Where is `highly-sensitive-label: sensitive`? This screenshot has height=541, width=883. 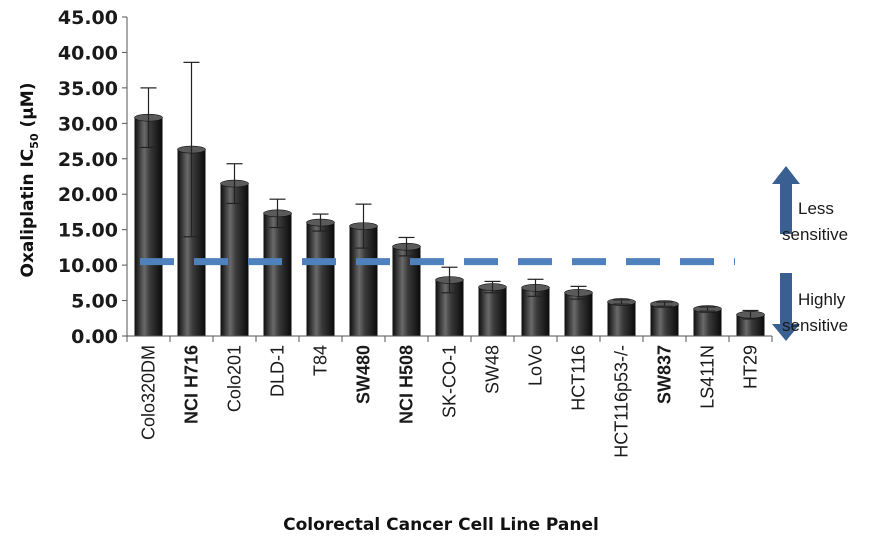 highly-sensitive-label: sensitive is located at coordinates (815, 325).